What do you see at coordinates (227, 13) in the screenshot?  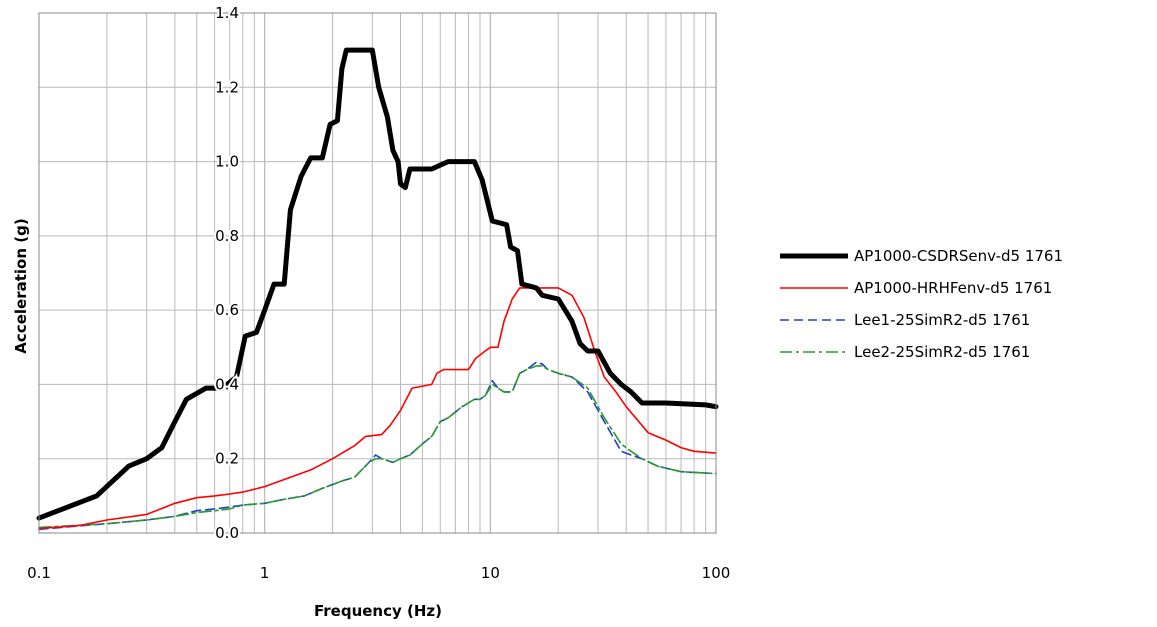 I see `y-tick-label: 1.4` at bounding box center [227, 13].